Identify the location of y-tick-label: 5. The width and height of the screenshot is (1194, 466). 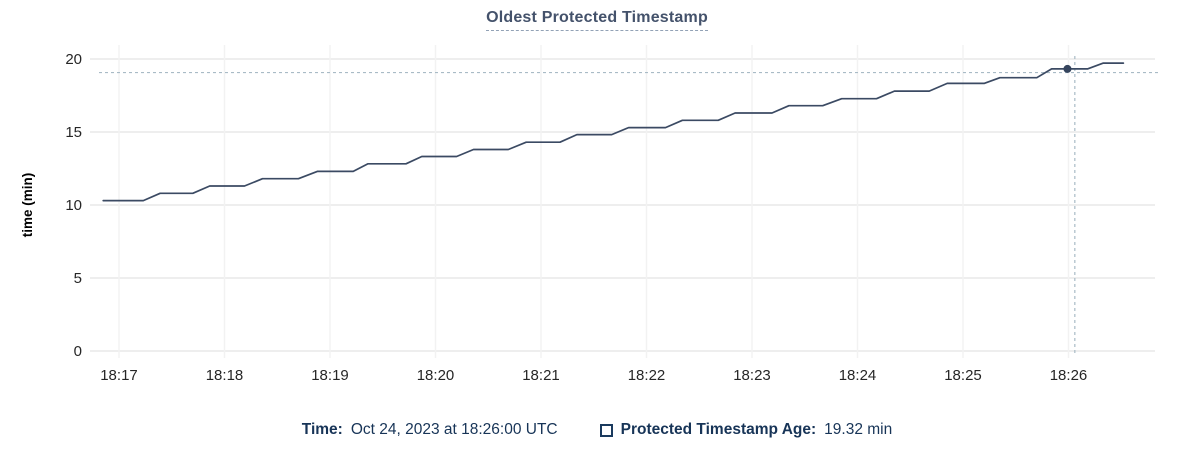
(78, 278).